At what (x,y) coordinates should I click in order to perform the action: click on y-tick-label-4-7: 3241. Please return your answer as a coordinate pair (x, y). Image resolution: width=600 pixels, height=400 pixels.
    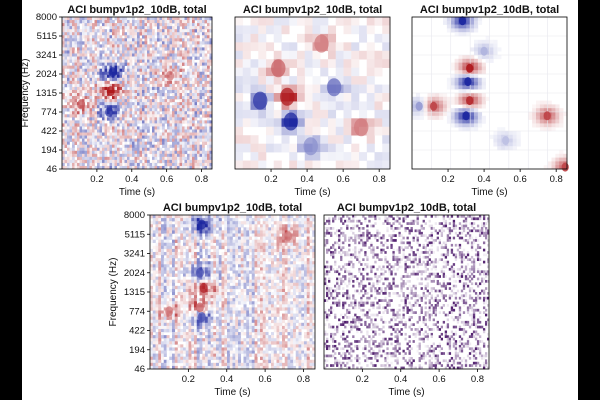
    Looking at the image, I should click on (134, 254).